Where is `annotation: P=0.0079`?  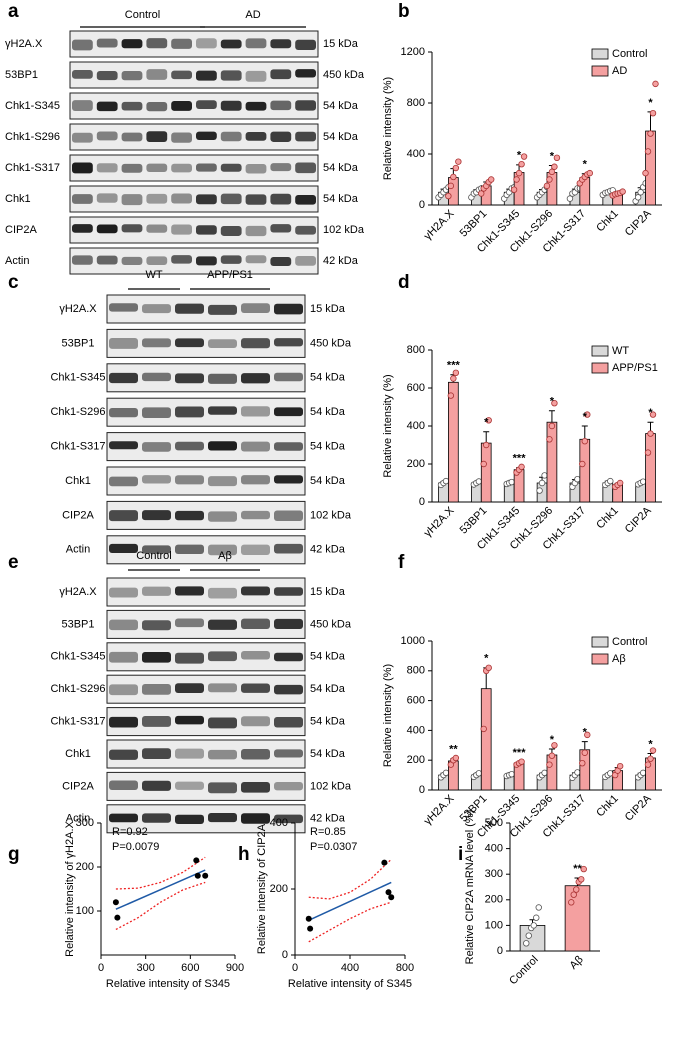
annotation: P=0.0079 is located at coordinates (135, 847).